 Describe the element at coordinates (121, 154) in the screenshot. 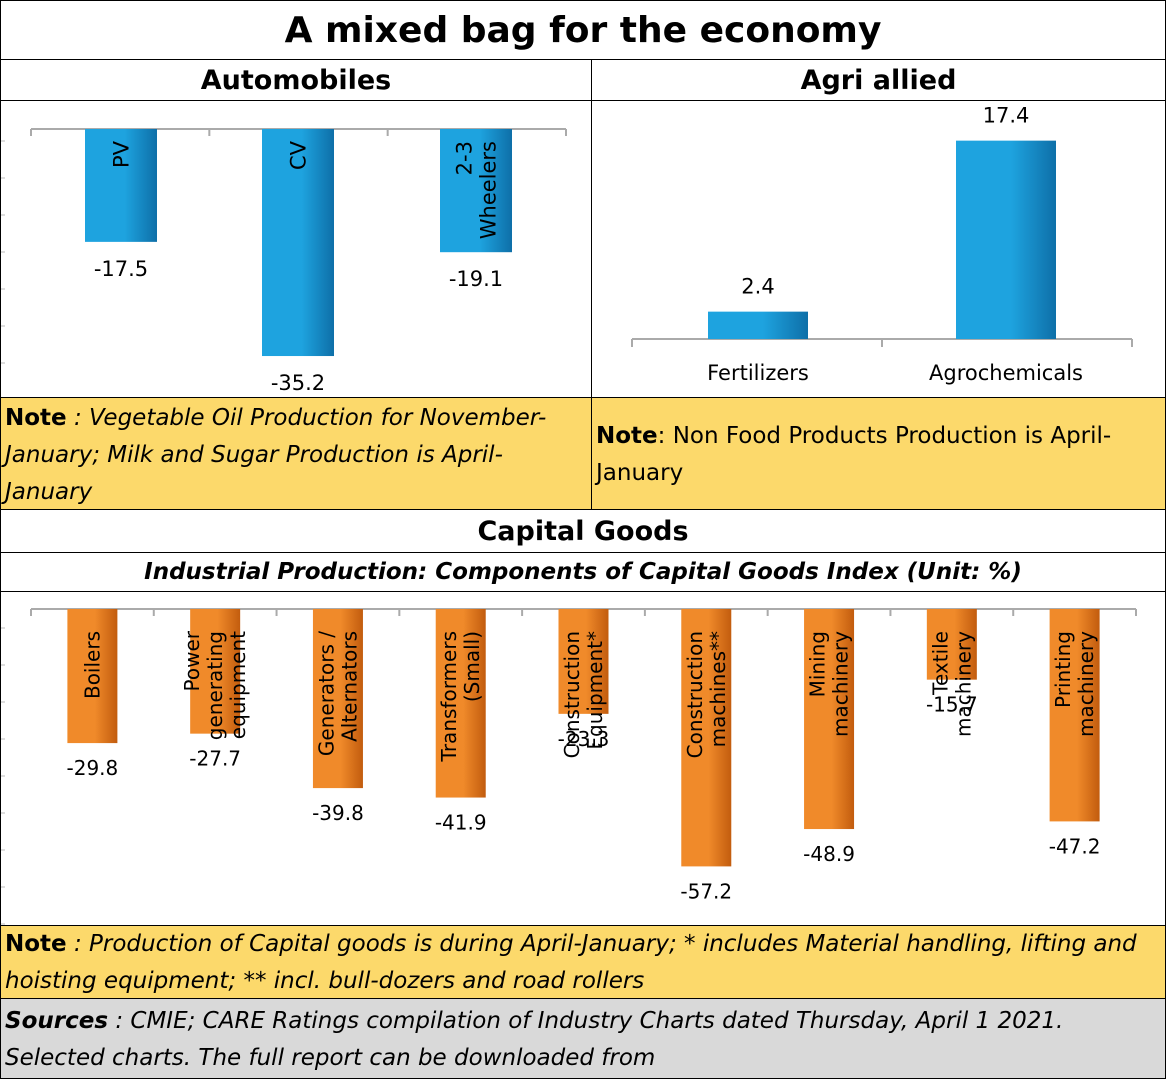

I see `category-label: PV` at that location.